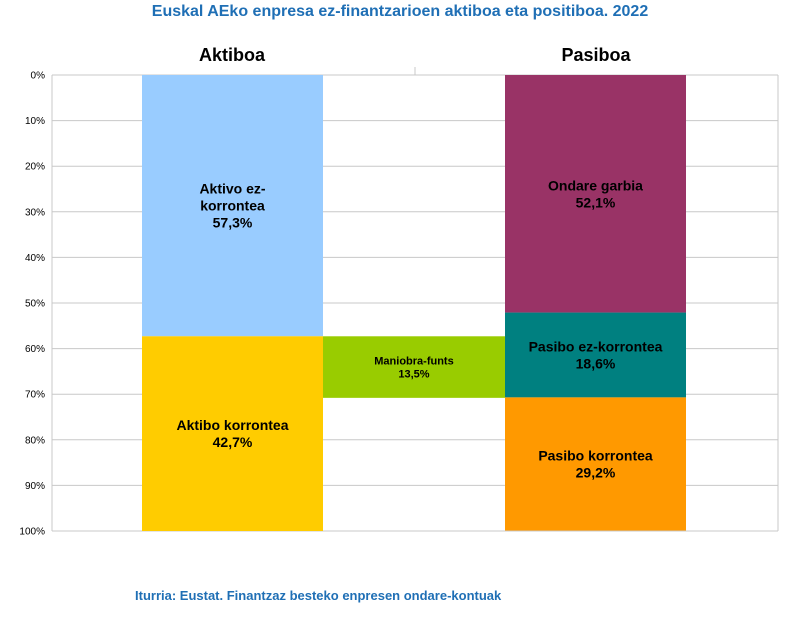 The height and width of the screenshot is (622, 800). What do you see at coordinates (35, 349) in the screenshot?
I see `y-tick-label: 60%` at bounding box center [35, 349].